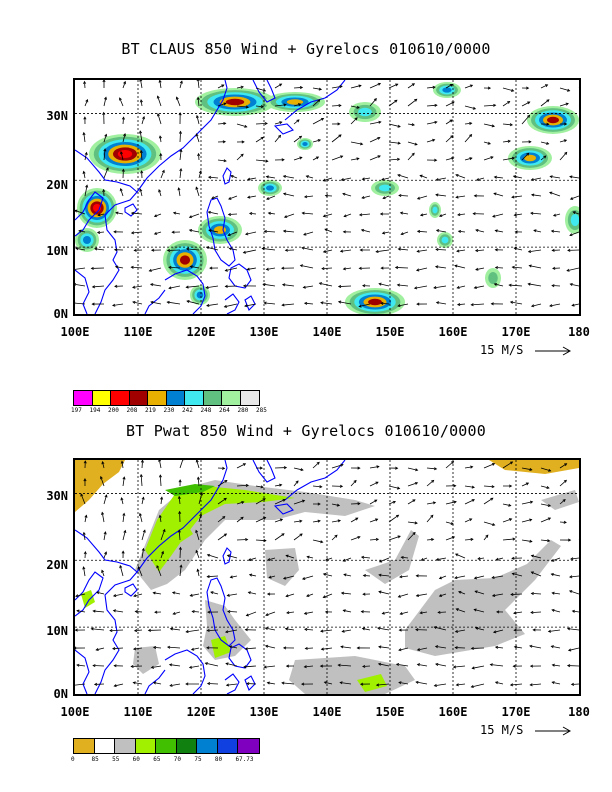 This screenshot has width=612, height=792. Describe the element at coordinates (198, 759) in the screenshot. I see `colorbar-label: 75` at that location.